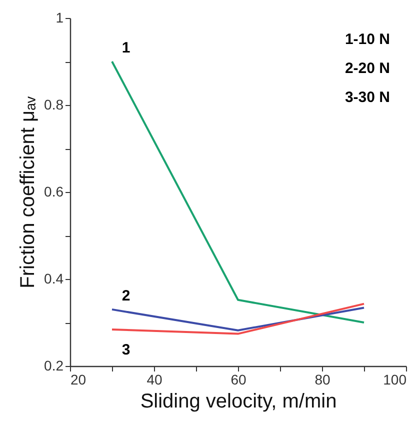  Describe the element at coordinates (367, 68) in the screenshot. I see `annotation: 2-20 N` at that location.